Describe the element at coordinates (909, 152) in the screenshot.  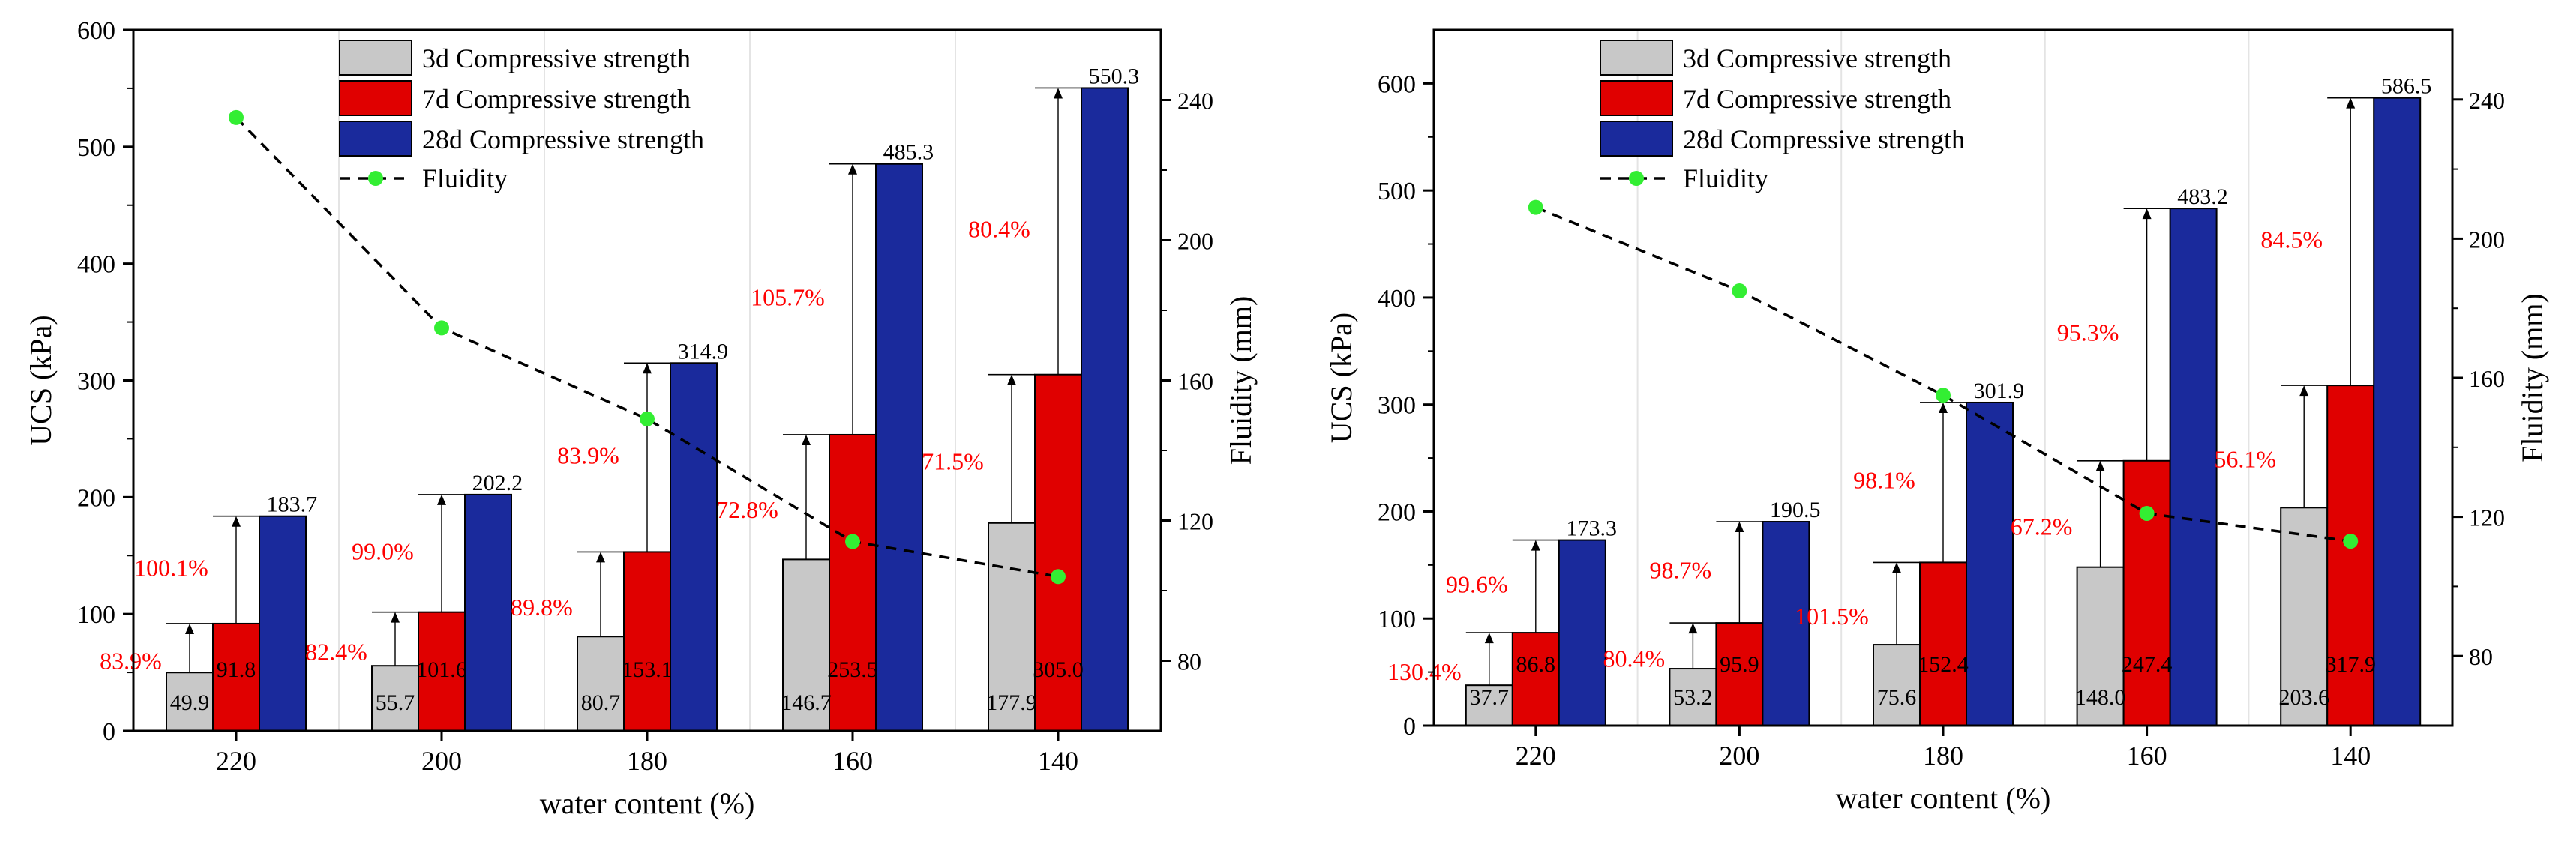
I see `data-label-28d: 485.3` at that location.